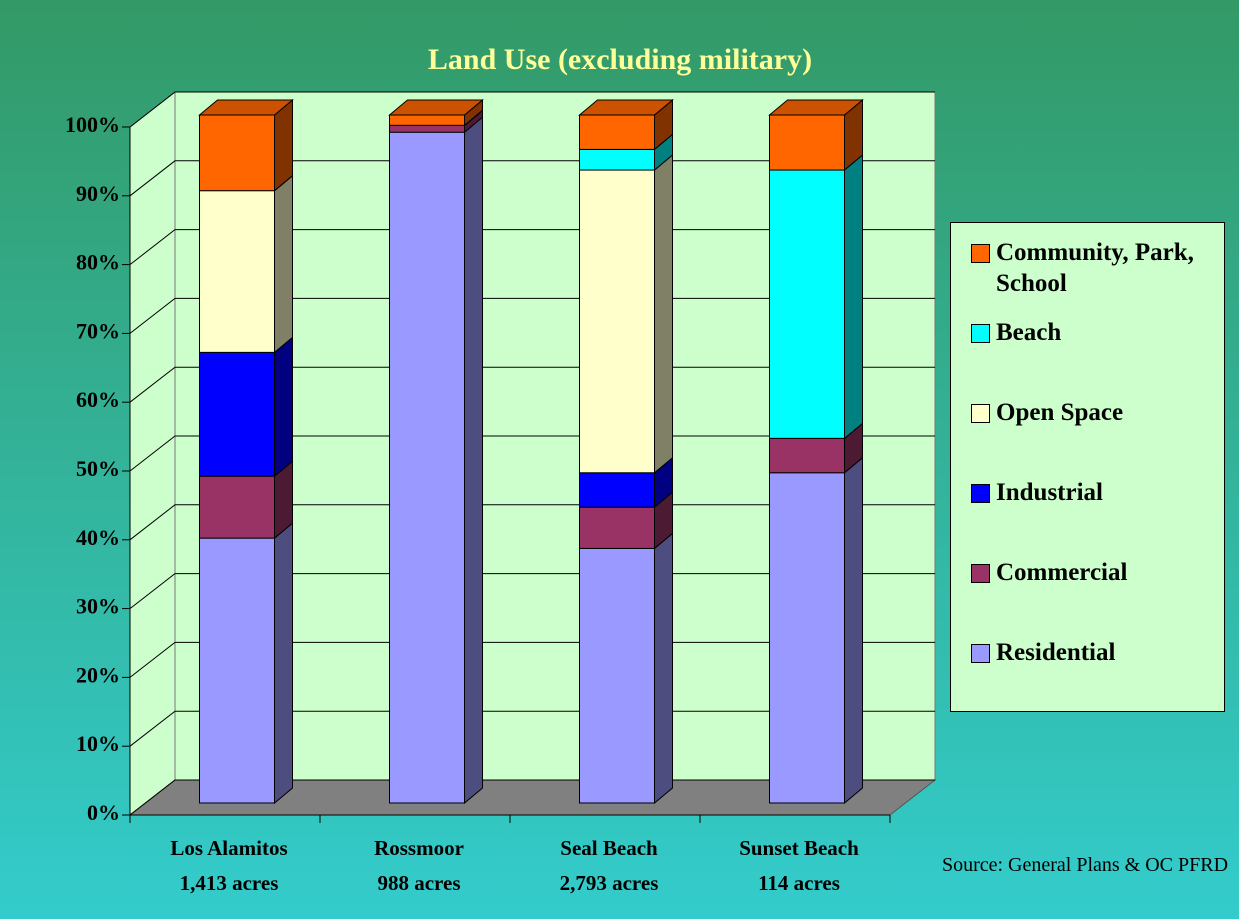 The height and width of the screenshot is (919, 1239). I want to click on x-tick-note: 1,413 acres, so click(229, 883).